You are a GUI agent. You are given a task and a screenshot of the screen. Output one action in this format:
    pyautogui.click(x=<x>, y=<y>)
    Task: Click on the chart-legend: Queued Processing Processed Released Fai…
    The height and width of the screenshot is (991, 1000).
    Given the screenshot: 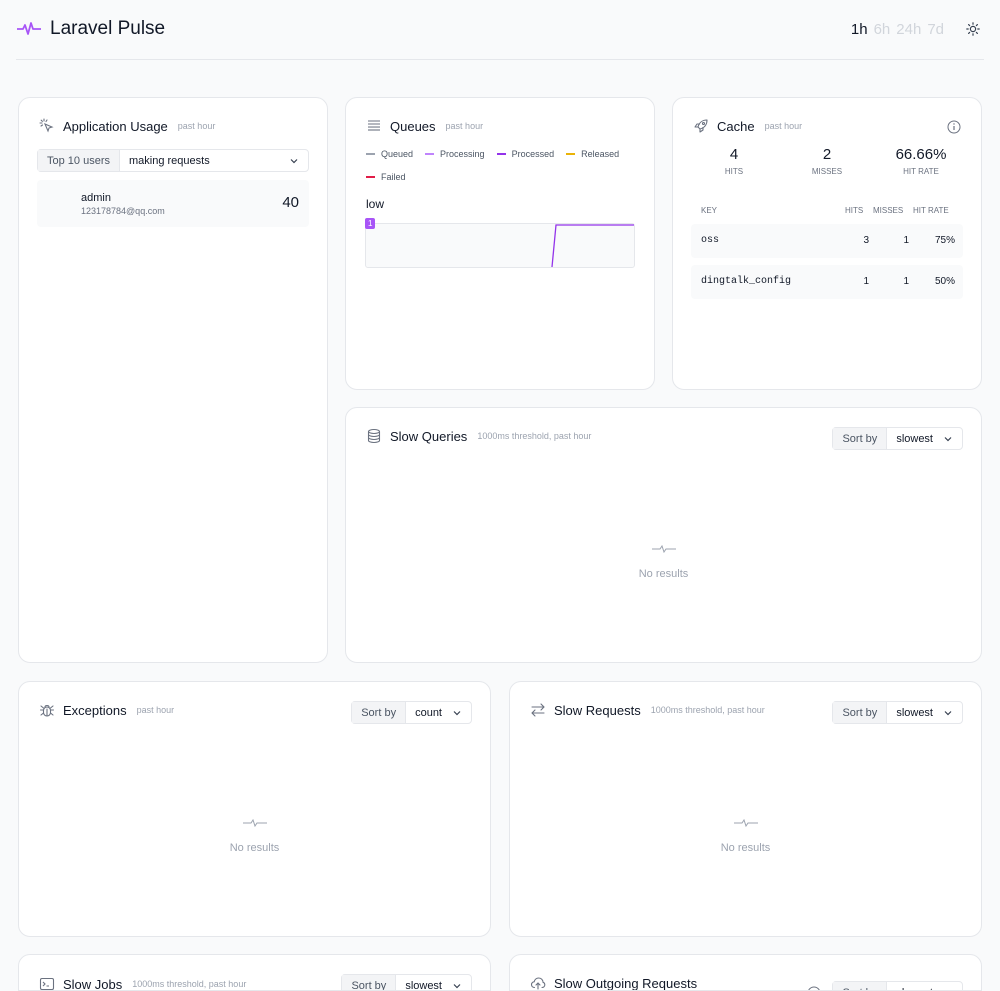 What is the action you would take?
    pyautogui.click(x=510, y=165)
    